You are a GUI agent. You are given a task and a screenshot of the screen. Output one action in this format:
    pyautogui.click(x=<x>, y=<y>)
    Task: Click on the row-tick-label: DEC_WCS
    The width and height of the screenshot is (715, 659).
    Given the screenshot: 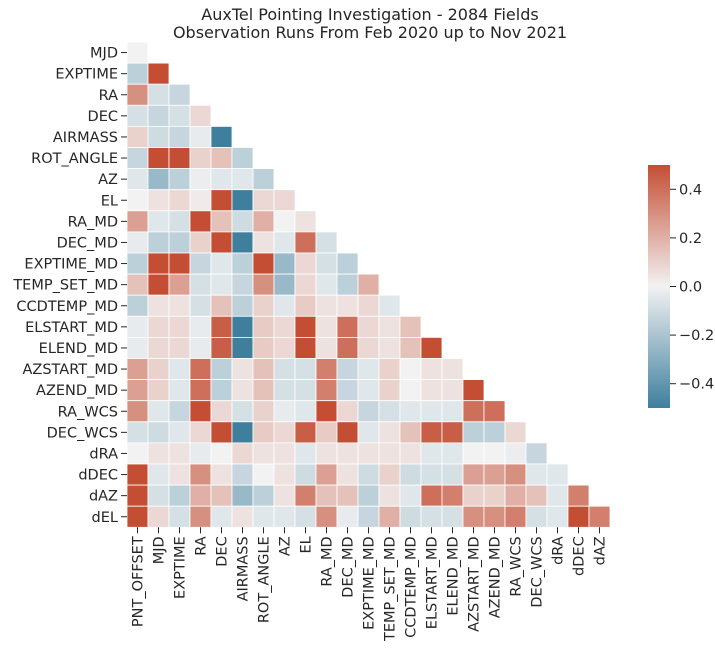 What is the action you would take?
    pyautogui.click(x=82, y=433)
    